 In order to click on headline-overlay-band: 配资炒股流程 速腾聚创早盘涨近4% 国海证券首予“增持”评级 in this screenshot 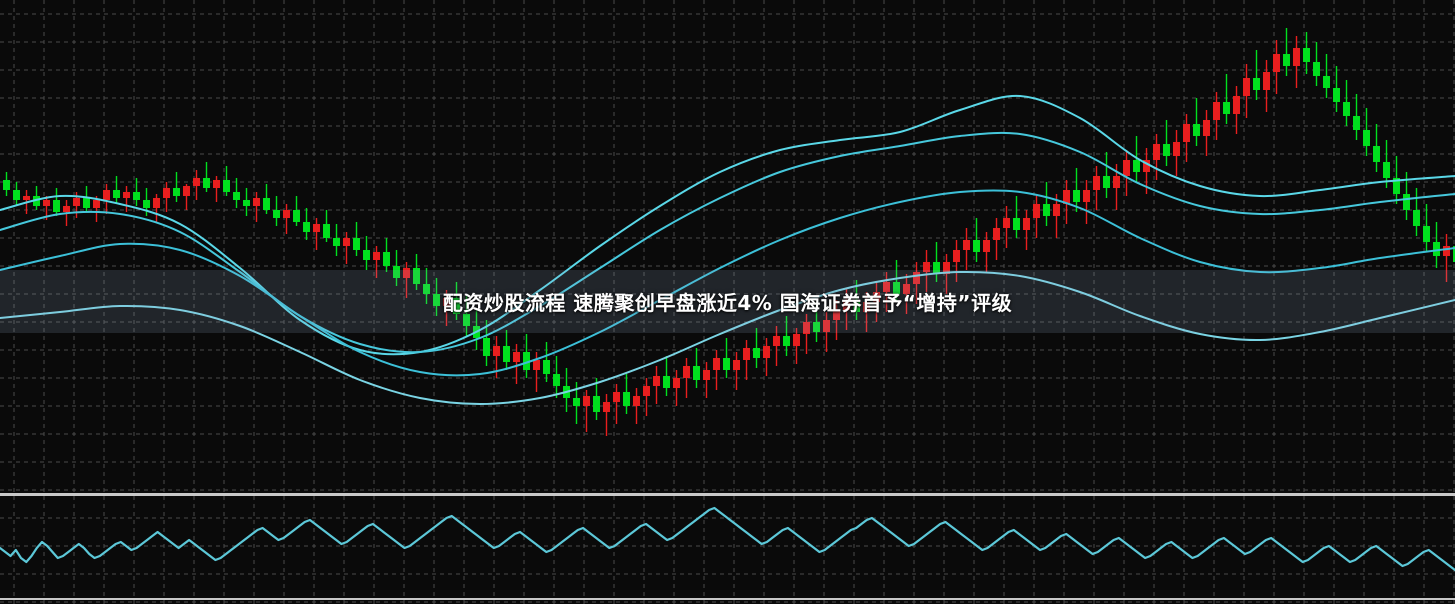, I will do `click(727, 301)`.